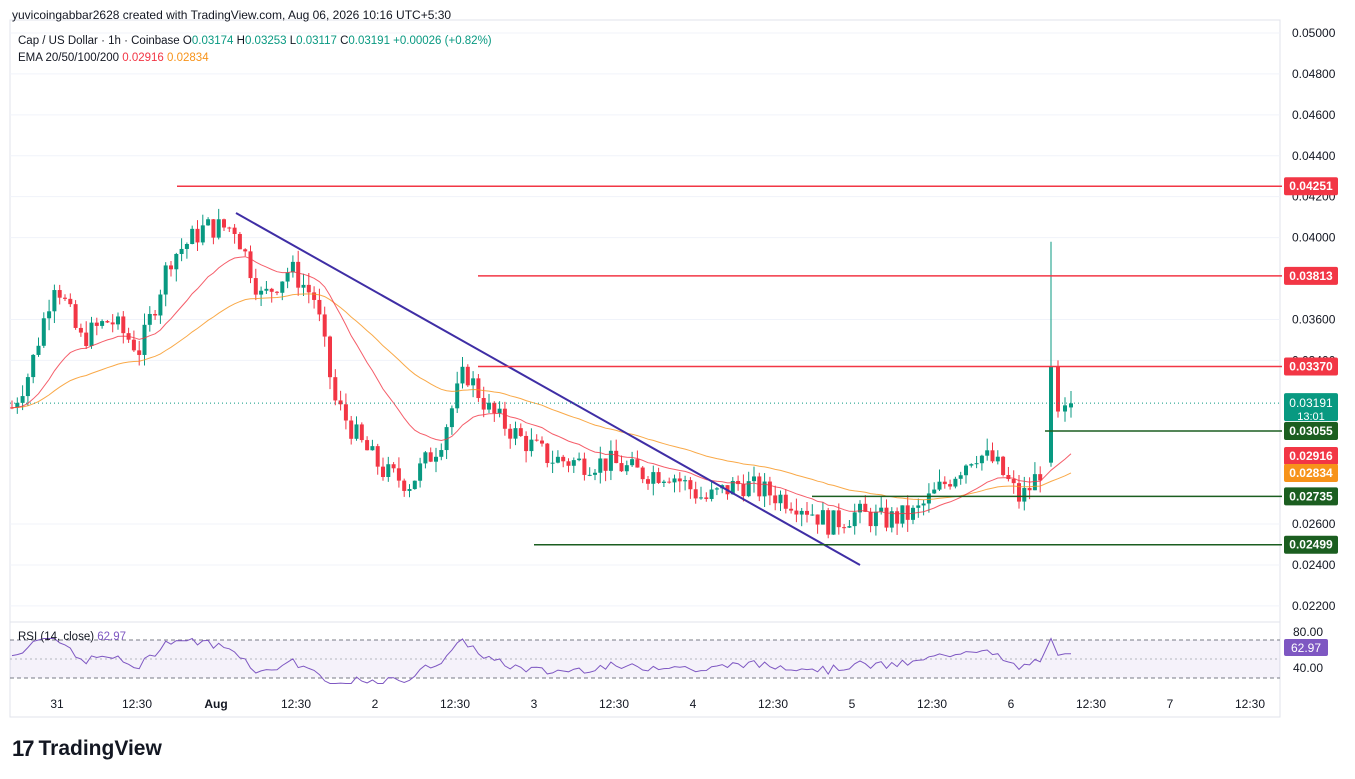  I want to click on ema-fast-price-label-box, so click(1311, 456).